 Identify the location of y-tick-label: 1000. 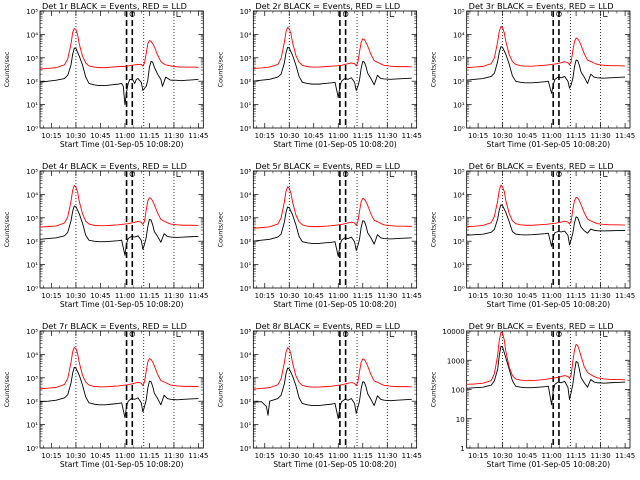
(456, 361).